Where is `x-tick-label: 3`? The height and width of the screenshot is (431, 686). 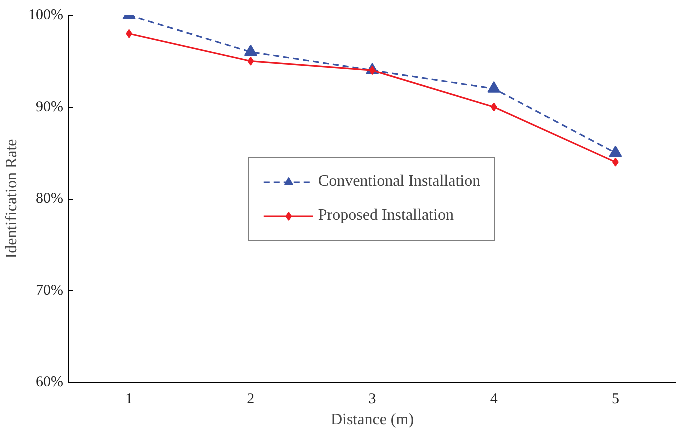
x-tick-label: 3 is located at coordinates (372, 400).